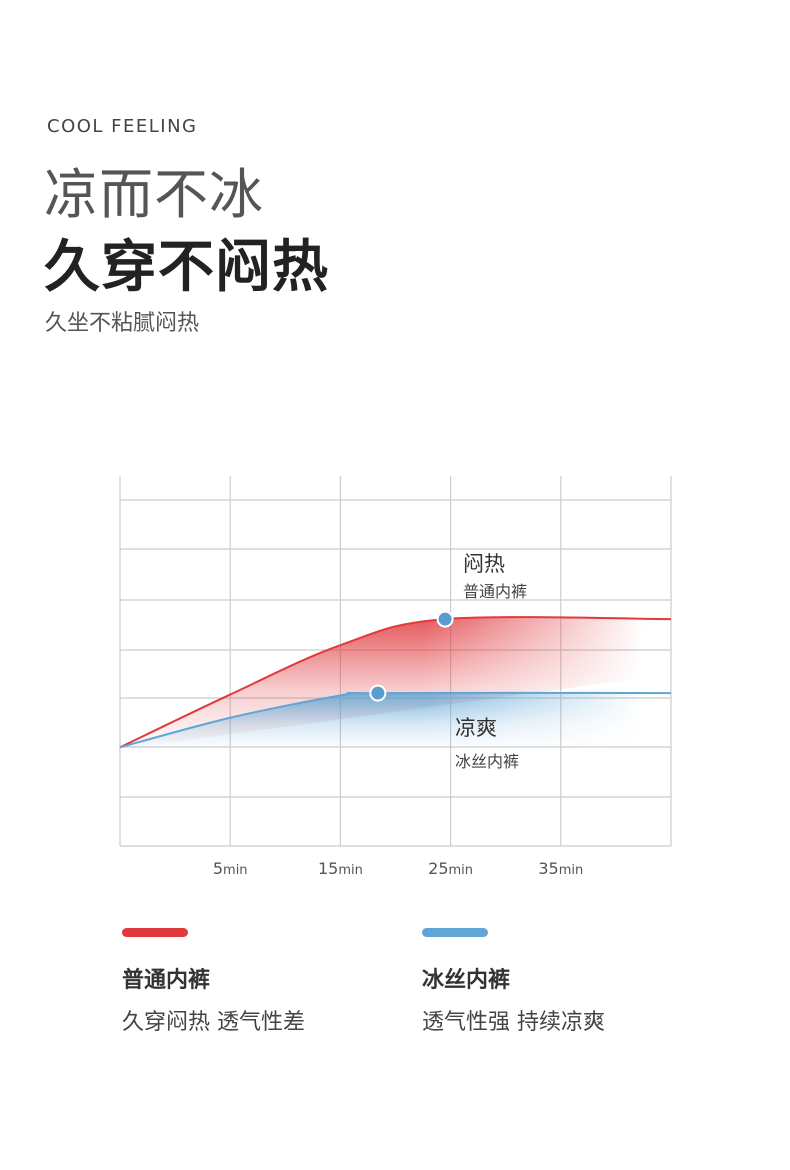 The width and height of the screenshot is (790, 1170). I want to click on series-annotation-main-ice-silk: 凉爽, so click(476, 728).